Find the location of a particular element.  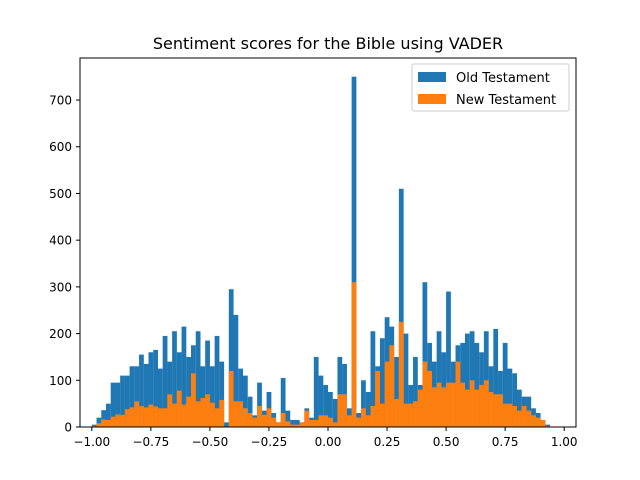

legend: Old Testament New Testament is located at coordinates (490, 87).